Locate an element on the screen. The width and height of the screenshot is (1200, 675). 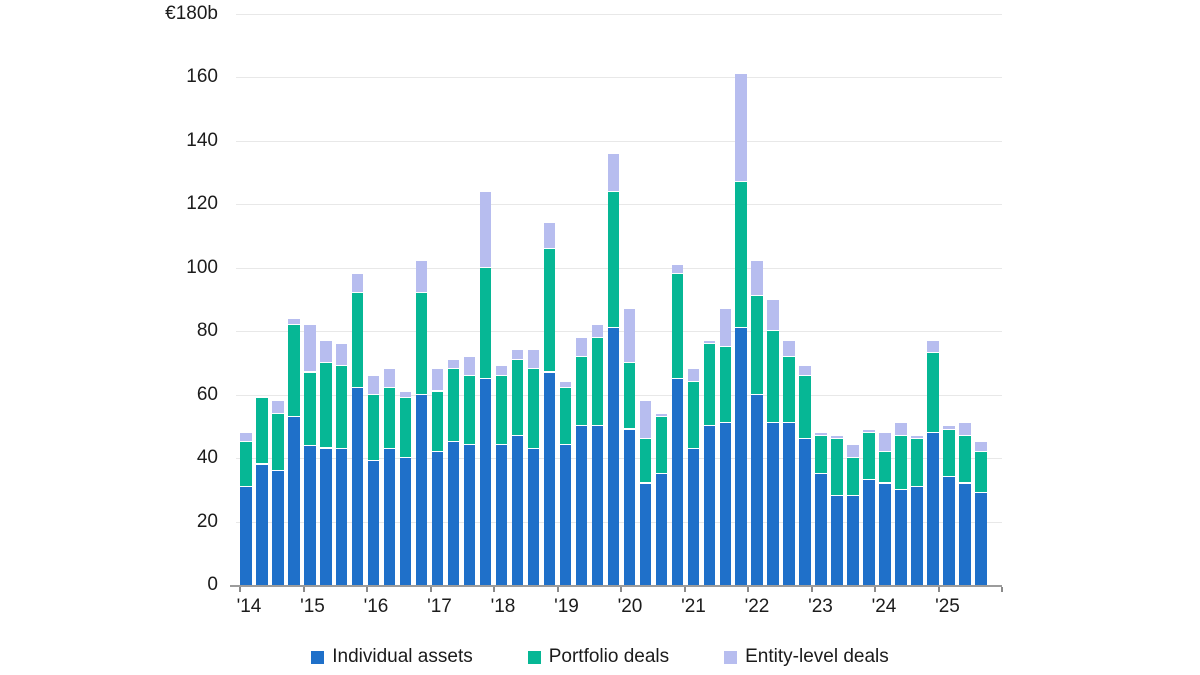
bar-15-q2-individual-assets is located at coordinates (326, 516).